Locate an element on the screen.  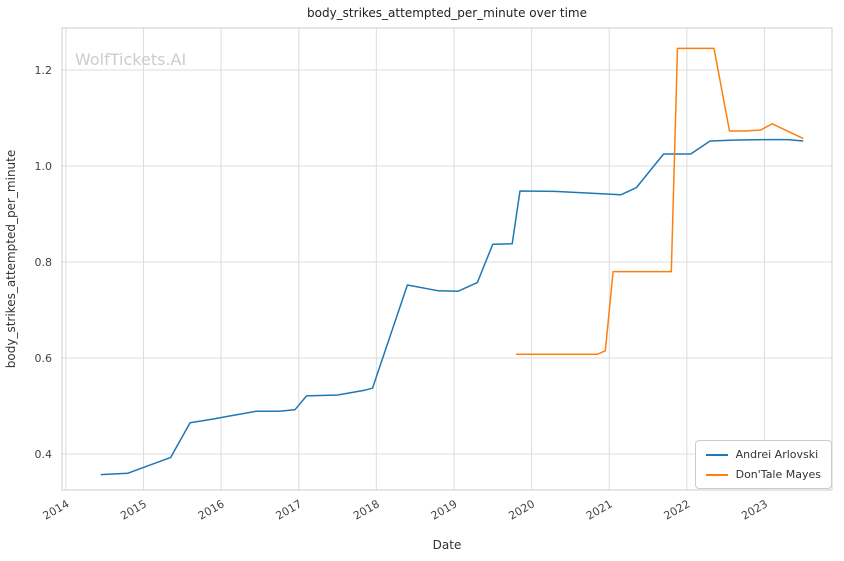
x-tick-label: 2020 is located at coordinates (521, 509).